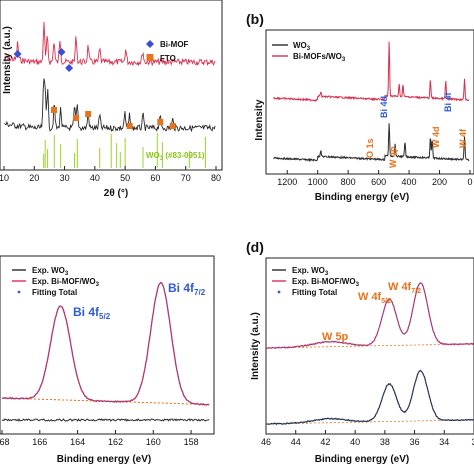 Image resolution: width=474 pixels, height=474 pixels. I want to click on panel-d-ylabel: Intensity (a.u.), so click(255, 346).